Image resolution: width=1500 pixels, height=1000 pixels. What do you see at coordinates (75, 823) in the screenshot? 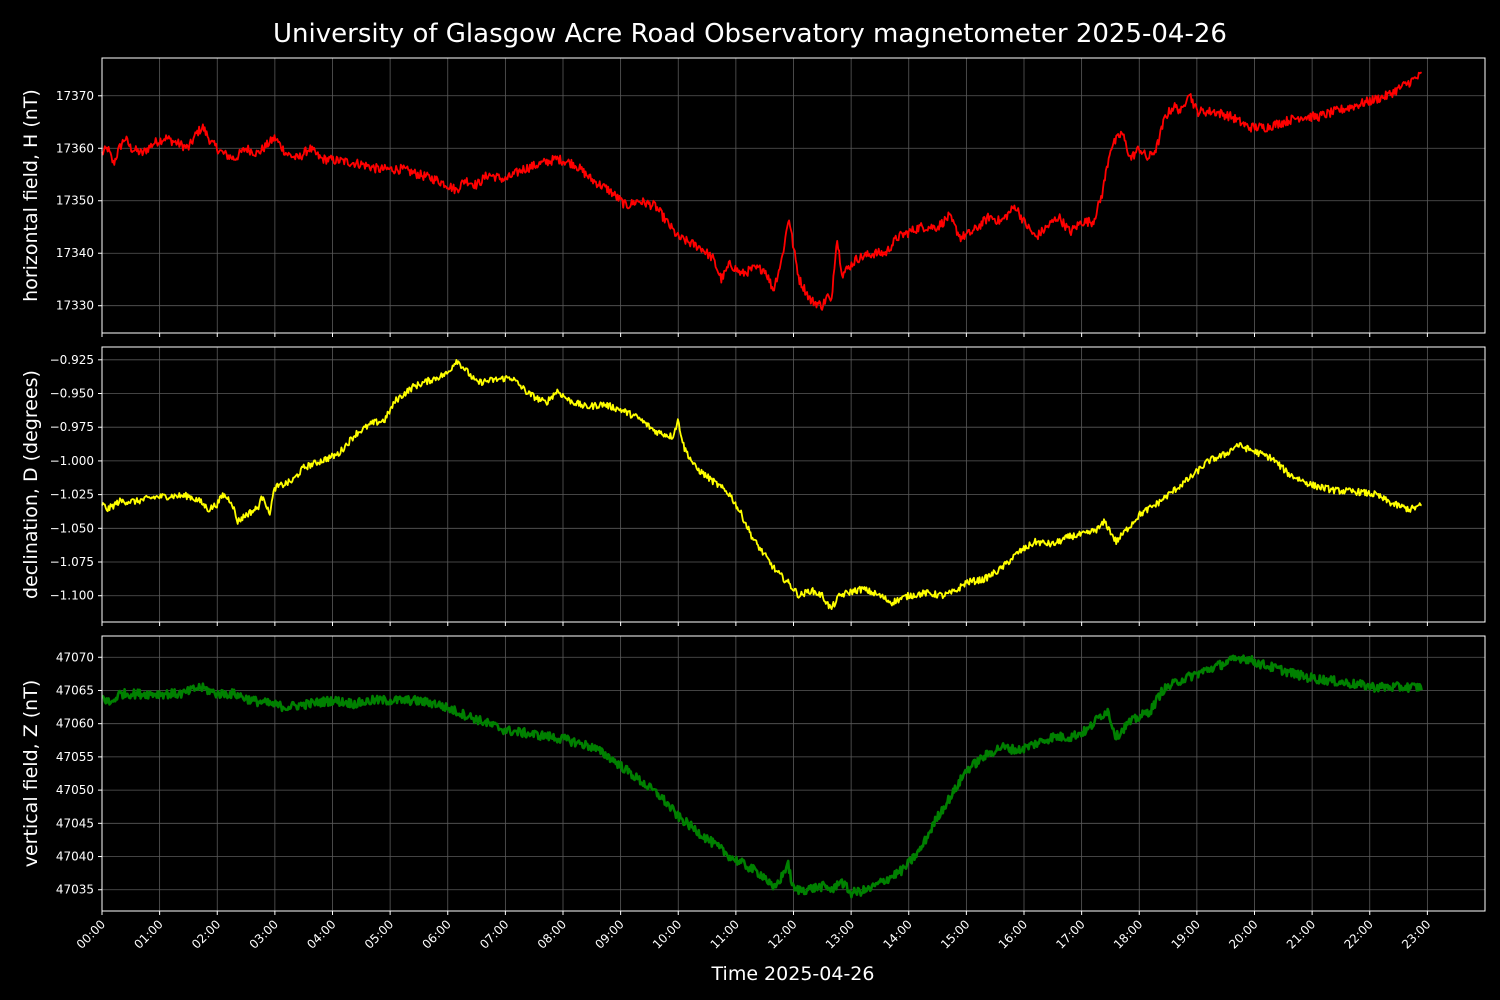
I see `y-tick-label: 47045` at bounding box center [75, 823].